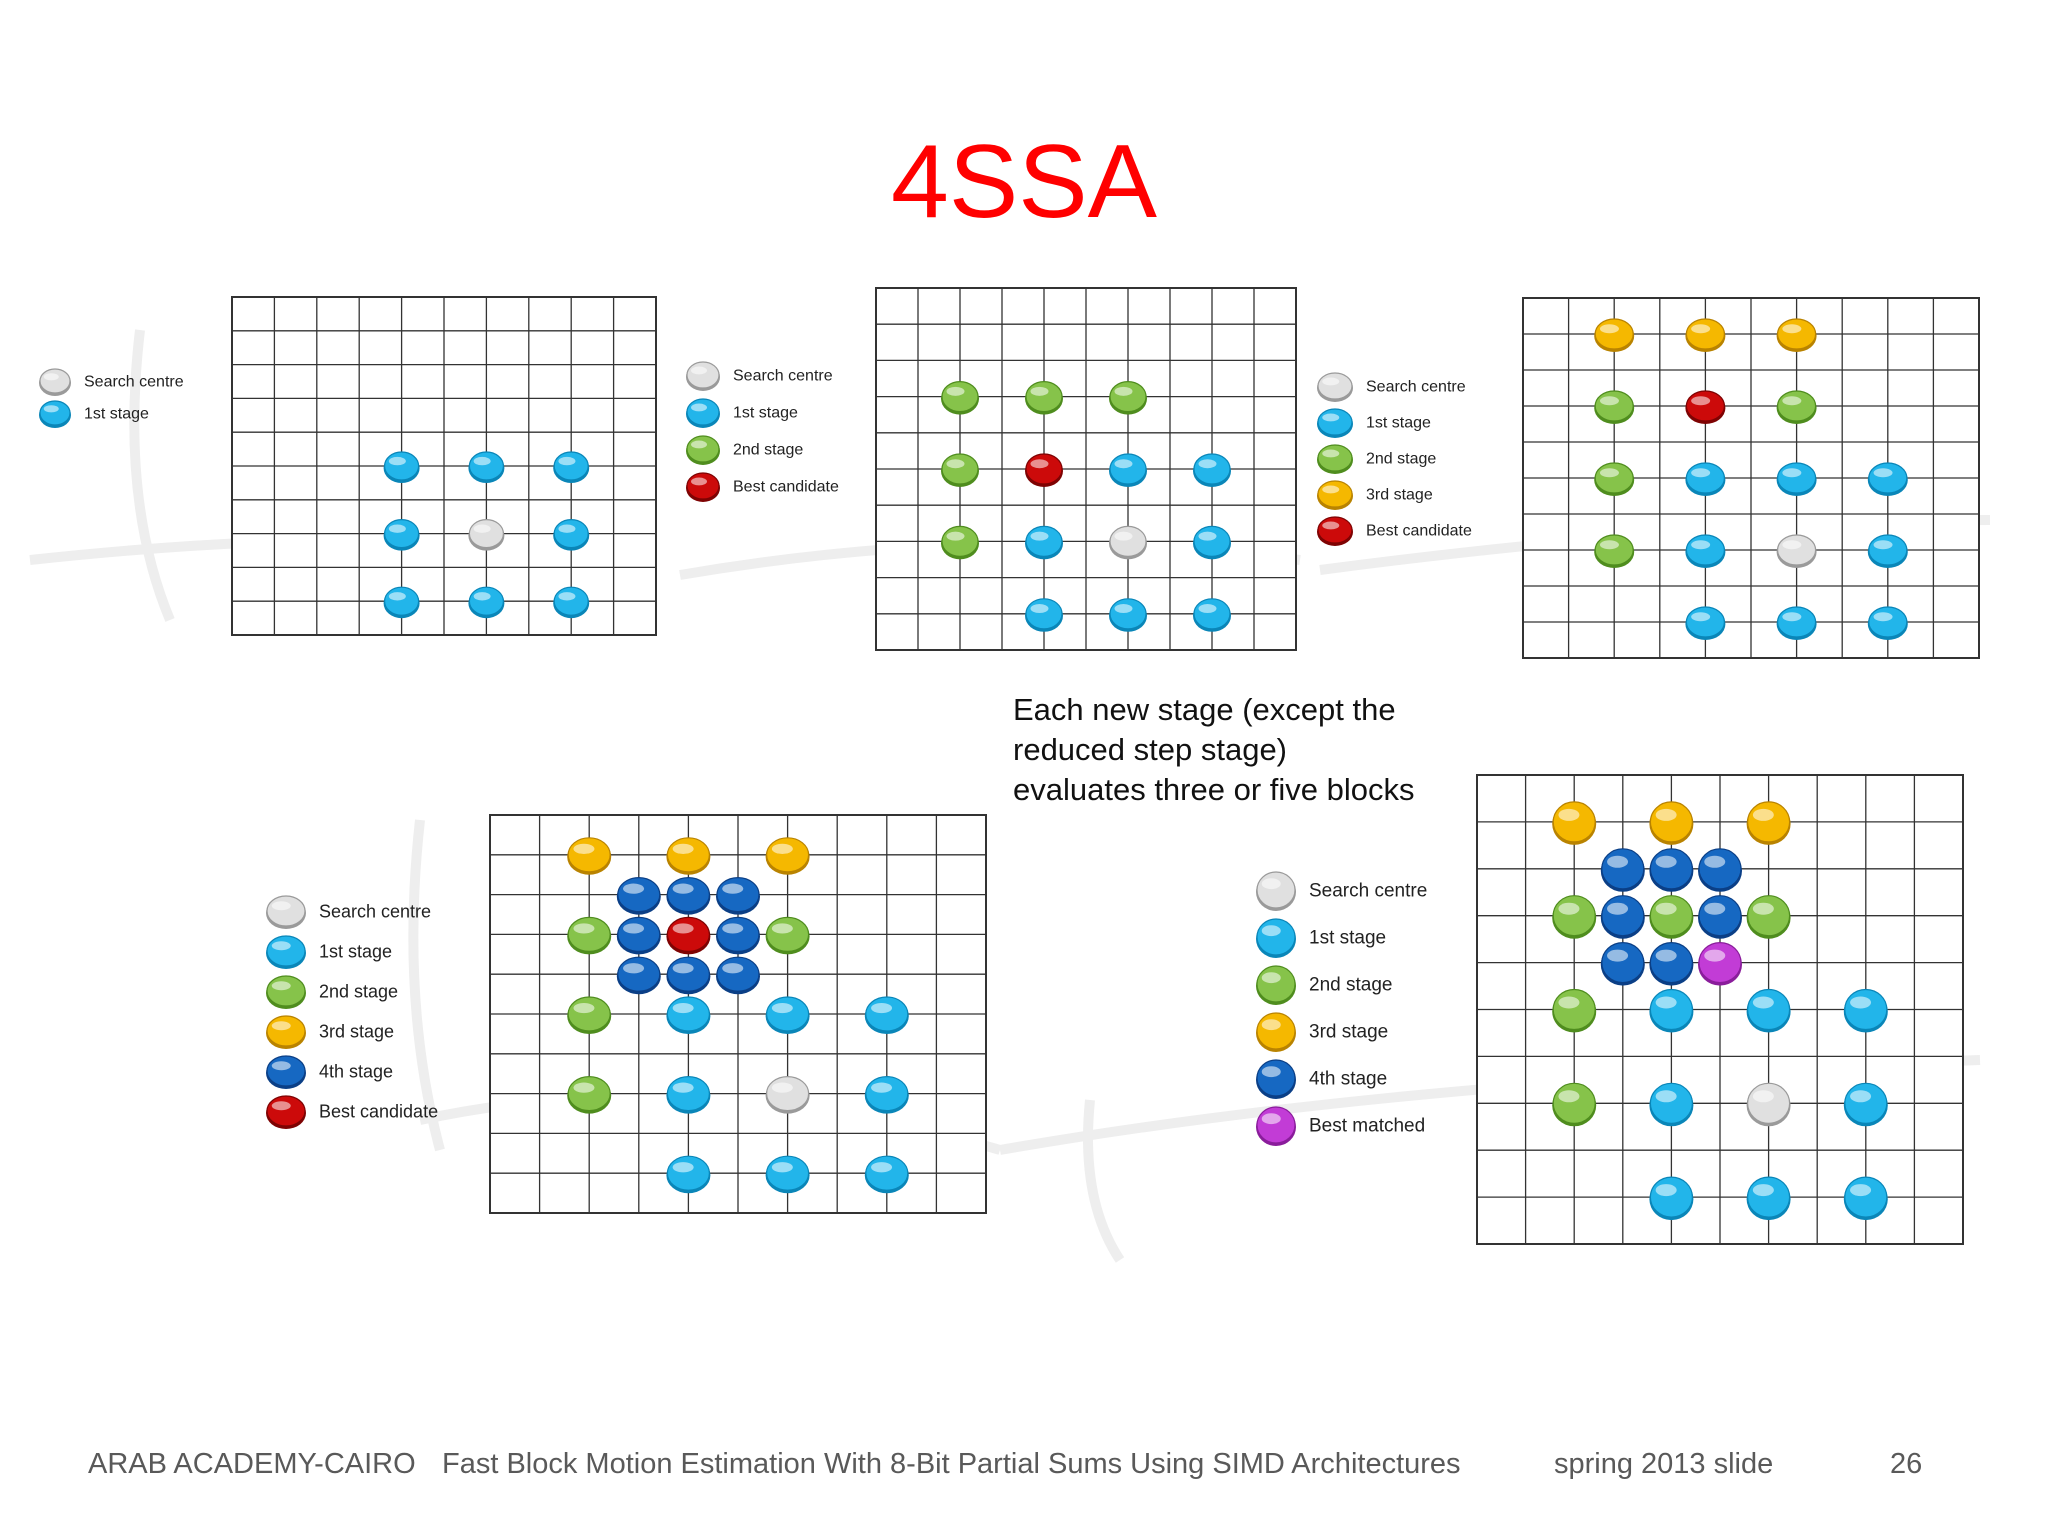 The height and width of the screenshot is (1536, 2048). Describe the element at coordinates (1150, 749) in the screenshot. I see `note-line: reduced step stage)` at that location.